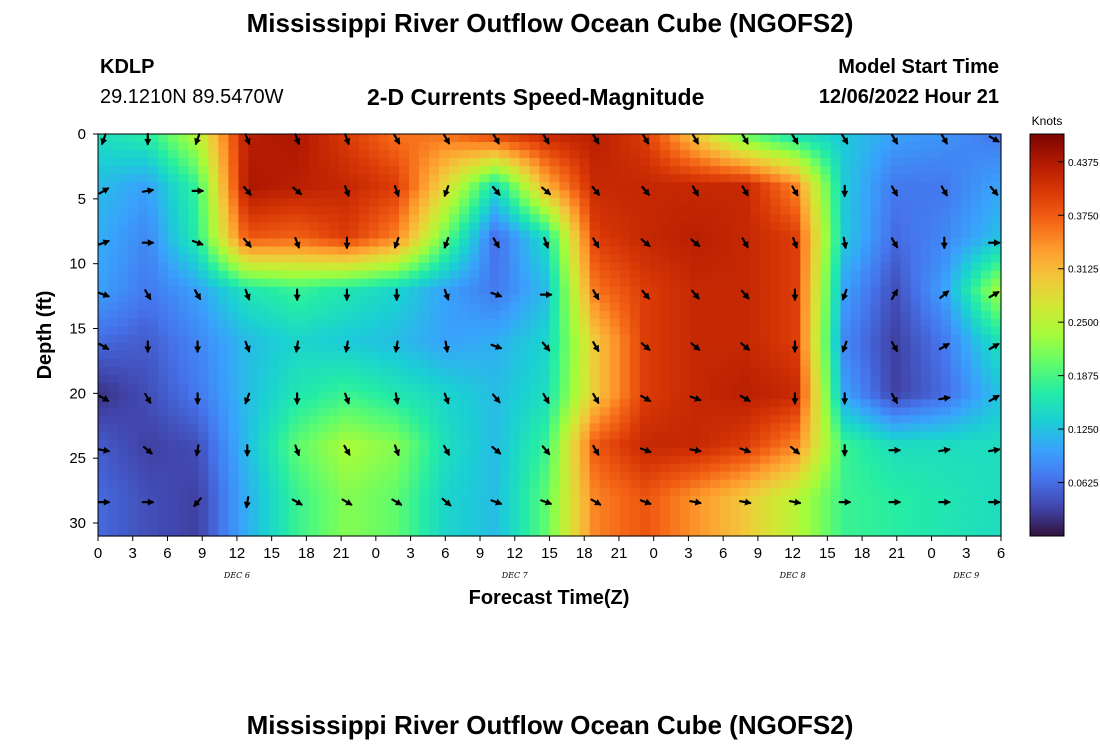 The width and height of the screenshot is (1100, 750). I want to click on x-tick-label: 3, so click(688, 553).